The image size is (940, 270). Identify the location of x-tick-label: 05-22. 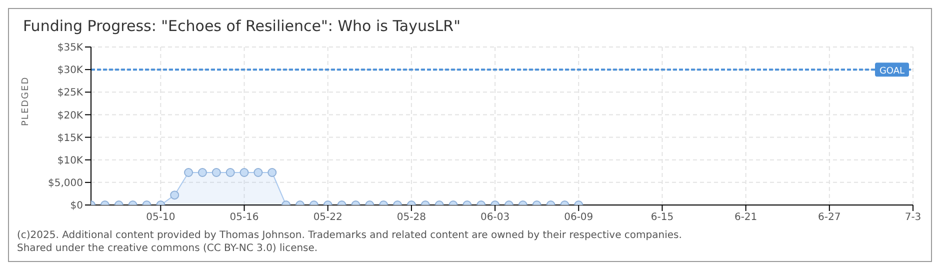
(327, 218).